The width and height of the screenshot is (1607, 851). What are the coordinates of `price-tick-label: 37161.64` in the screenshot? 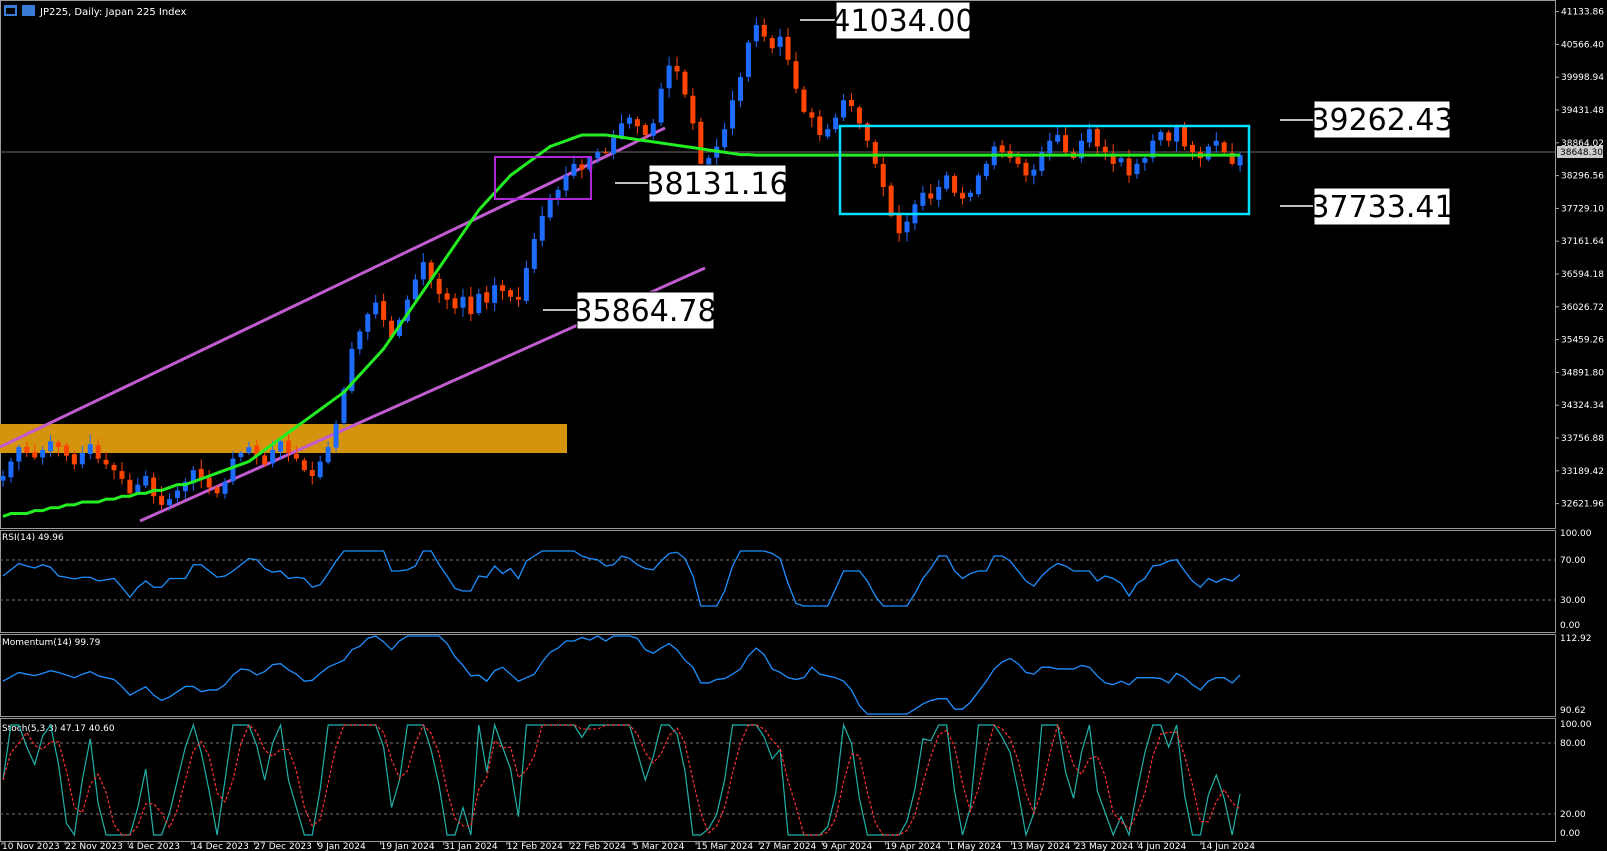 It's located at (1582, 242).